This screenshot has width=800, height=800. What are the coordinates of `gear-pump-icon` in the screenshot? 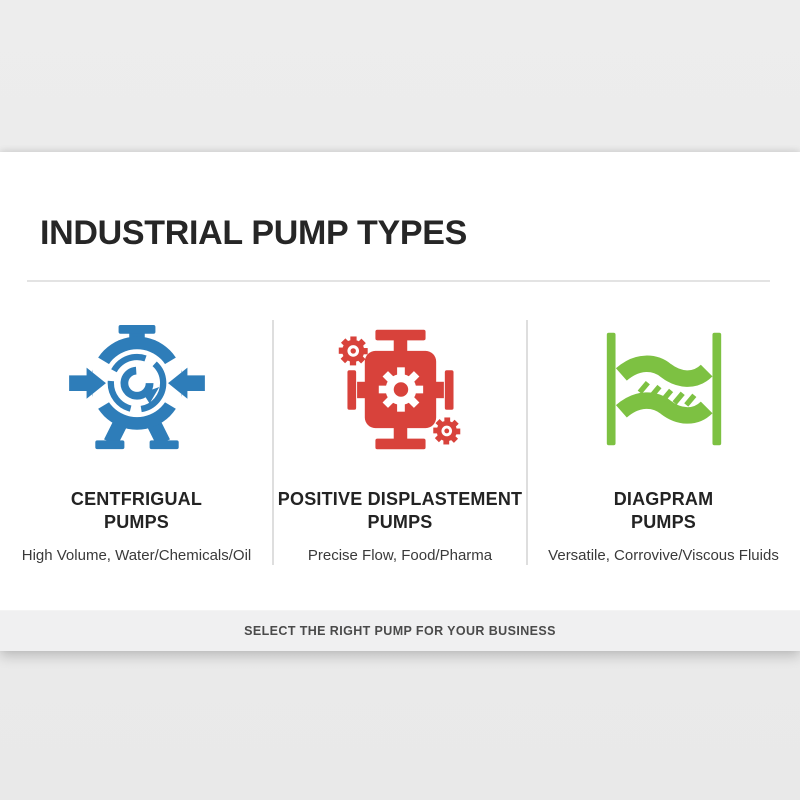 It's located at (400, 389).